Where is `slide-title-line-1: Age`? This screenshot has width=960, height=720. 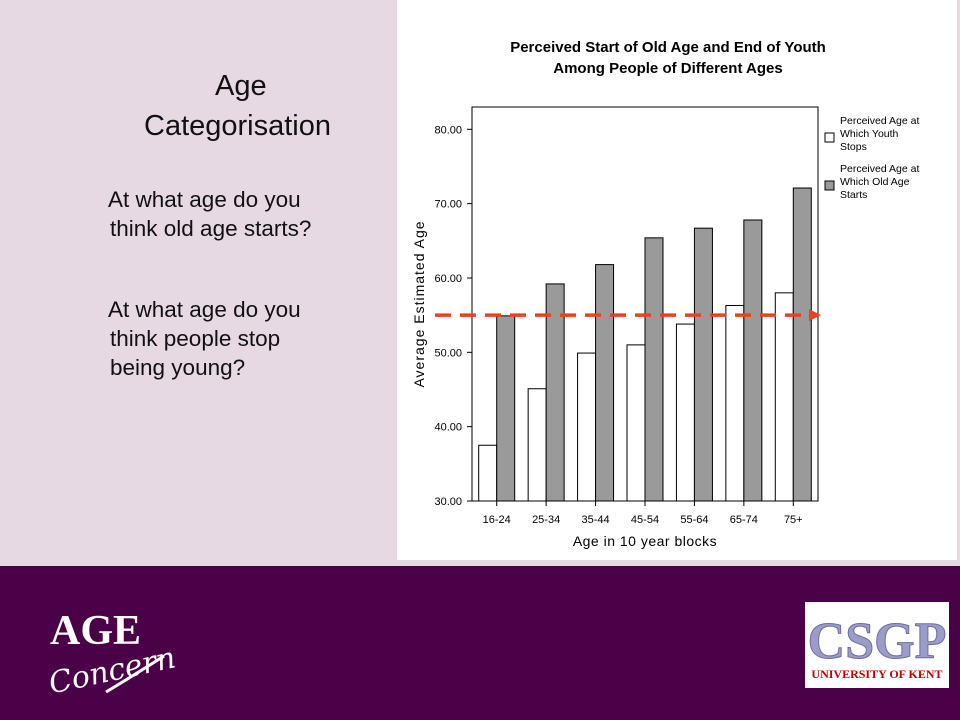
slide-title-line-1: Age is located at coordinates (241, 86).